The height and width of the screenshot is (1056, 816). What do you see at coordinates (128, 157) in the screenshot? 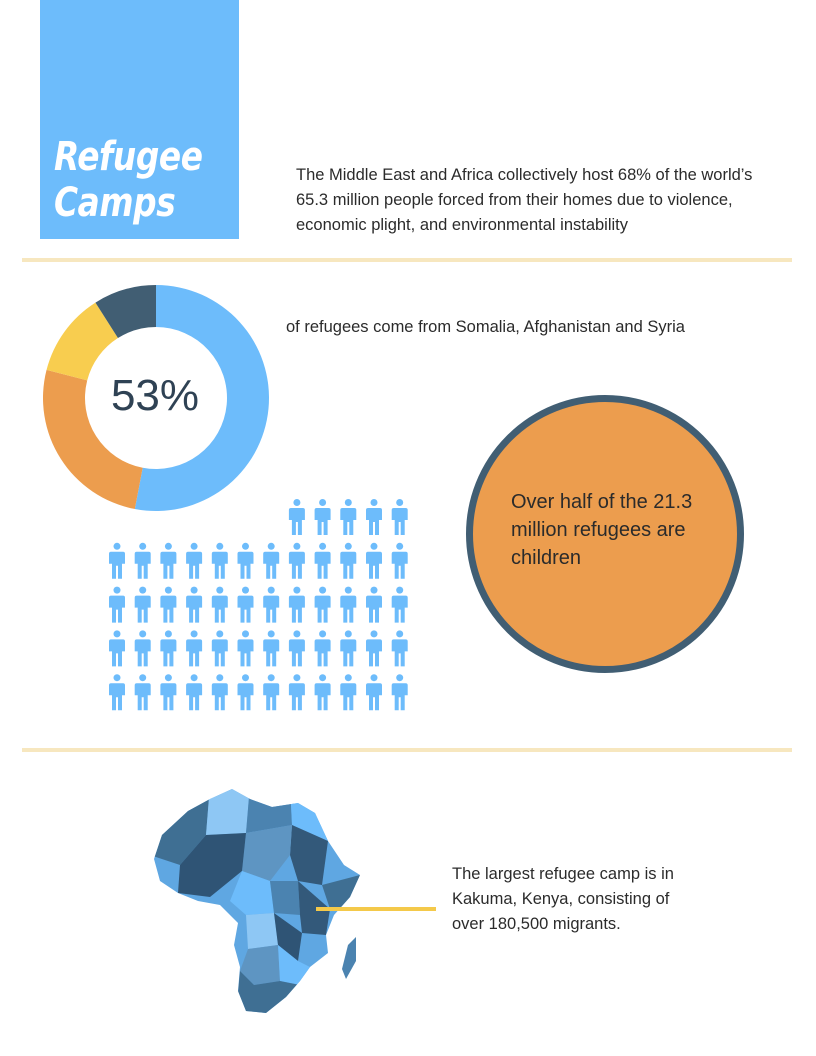
I see `title-line-1: Refugee` at bounding box center [128, 157].